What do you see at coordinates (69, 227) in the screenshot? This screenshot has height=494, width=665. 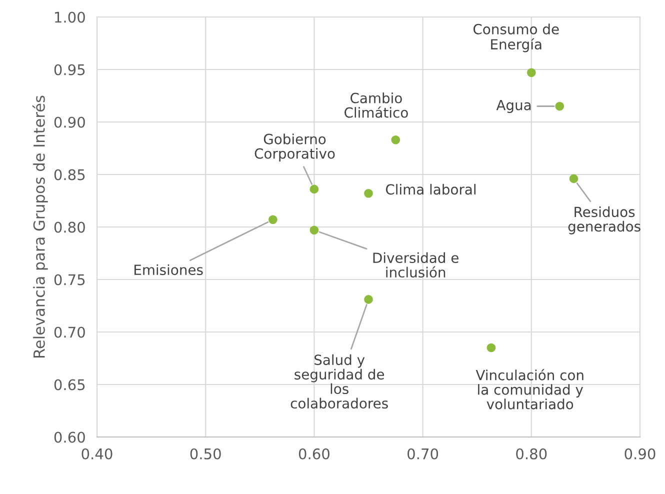 I see `y-tick-label: 0.80` at bounding box center [69, 227].